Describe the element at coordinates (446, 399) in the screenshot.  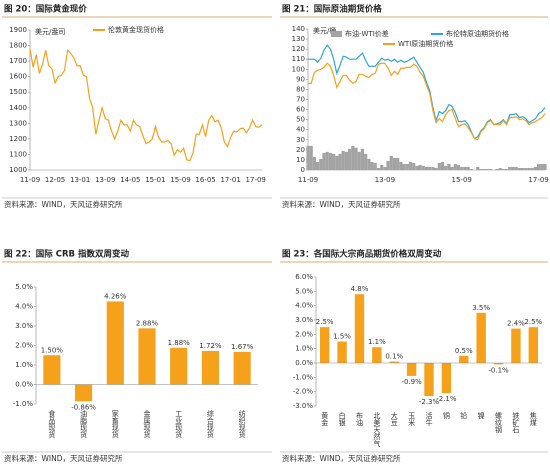
I see `value-label: -2.1%` at that location.